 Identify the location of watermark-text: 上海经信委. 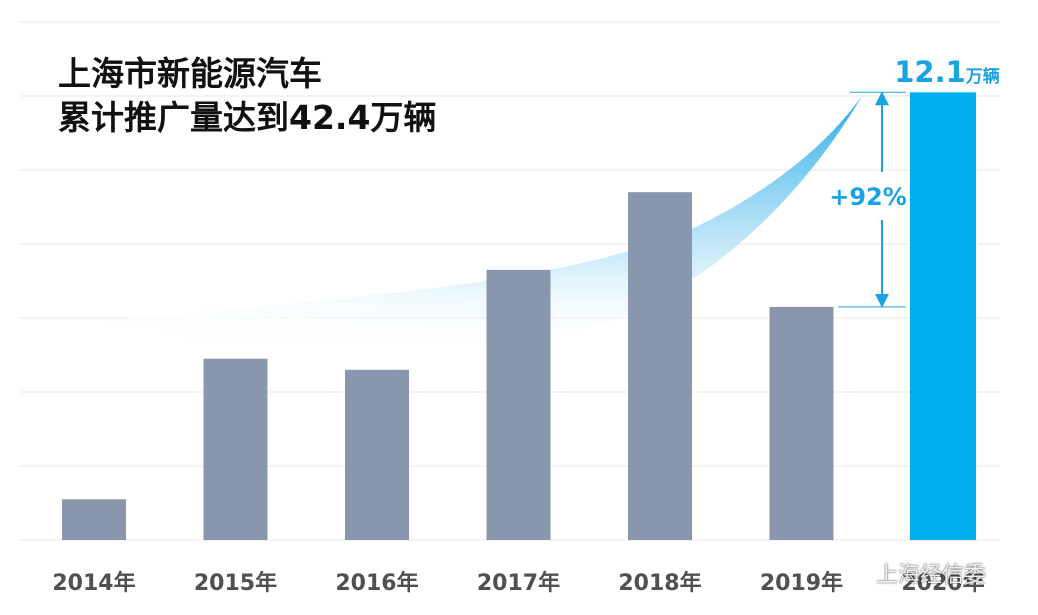
(931, 575).